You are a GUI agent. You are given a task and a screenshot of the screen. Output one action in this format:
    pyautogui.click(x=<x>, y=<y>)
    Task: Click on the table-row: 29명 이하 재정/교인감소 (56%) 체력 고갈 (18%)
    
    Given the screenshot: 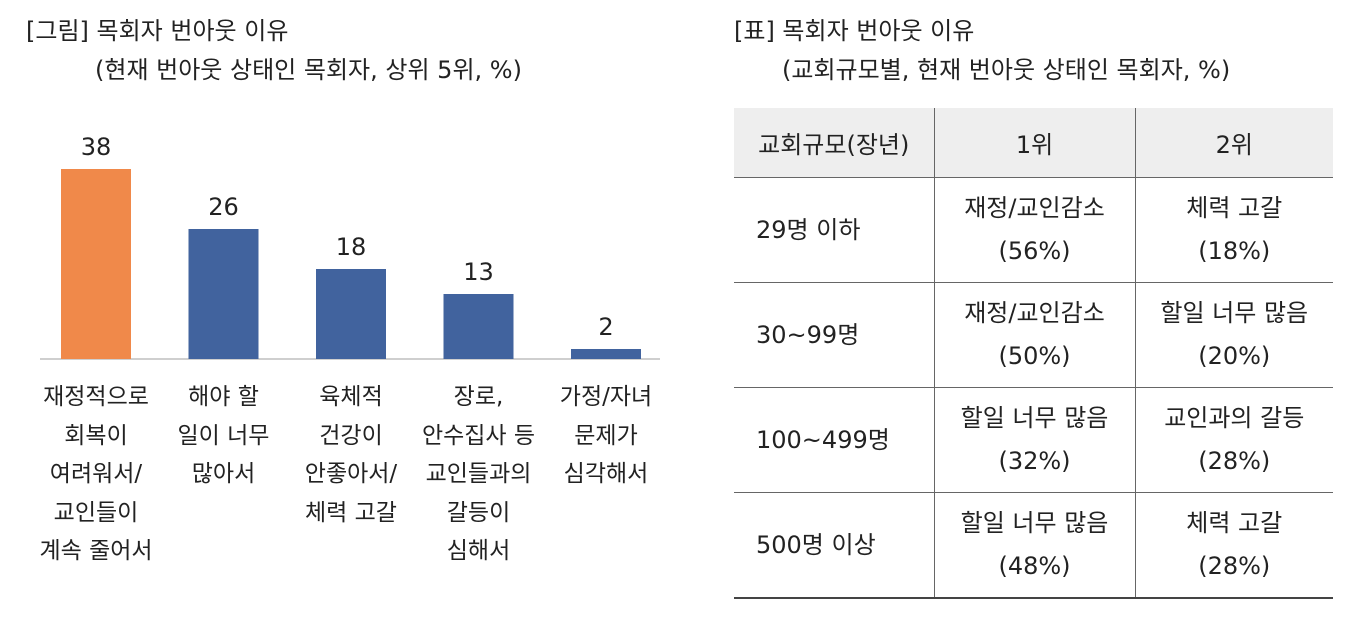 What is the action you would take?
    pyautogui.click(x=1033, y=230)
    